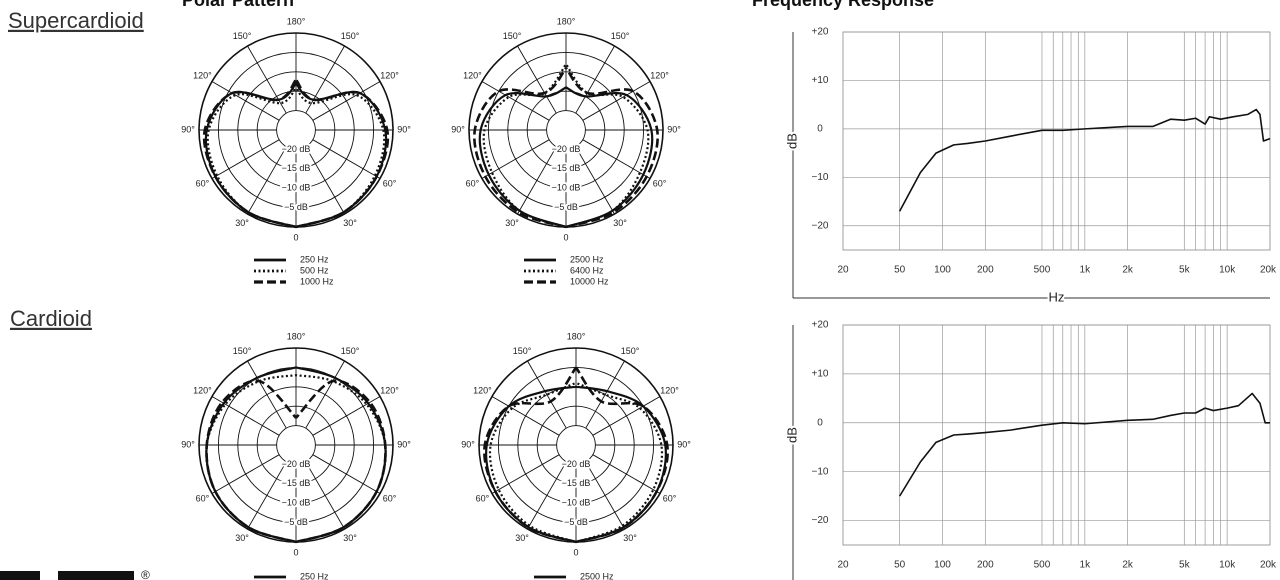  I want to click on x-tick-label: 200, so click(985, 565).